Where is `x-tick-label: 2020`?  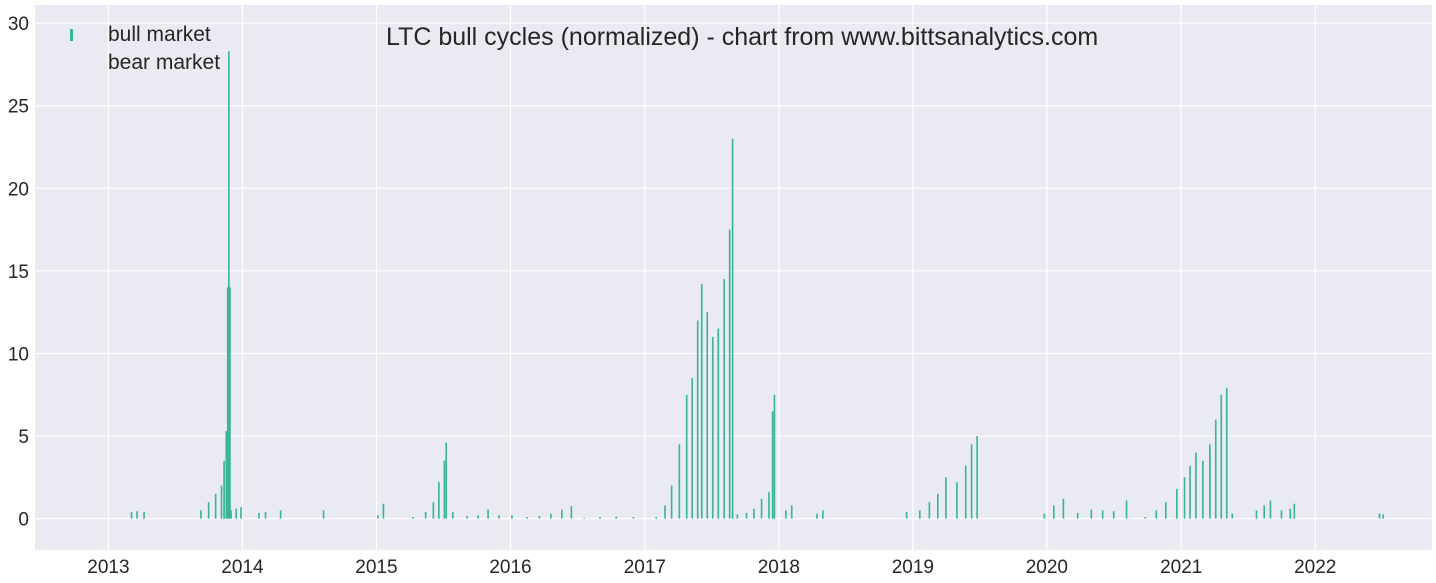
x-tick-label: 2020 is located at coordinates (1047, 567).